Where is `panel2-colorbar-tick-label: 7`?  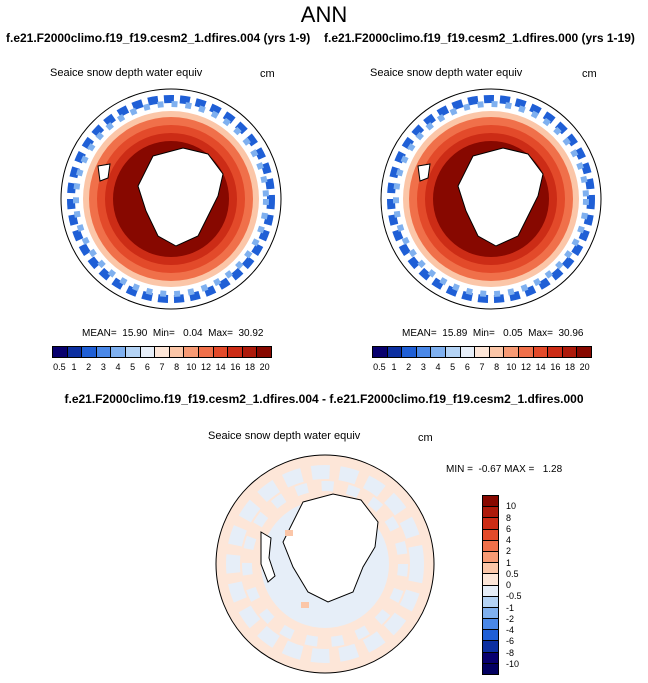
panel2-colorbar-tick-label: 7 is located at coordinates (482, 367).